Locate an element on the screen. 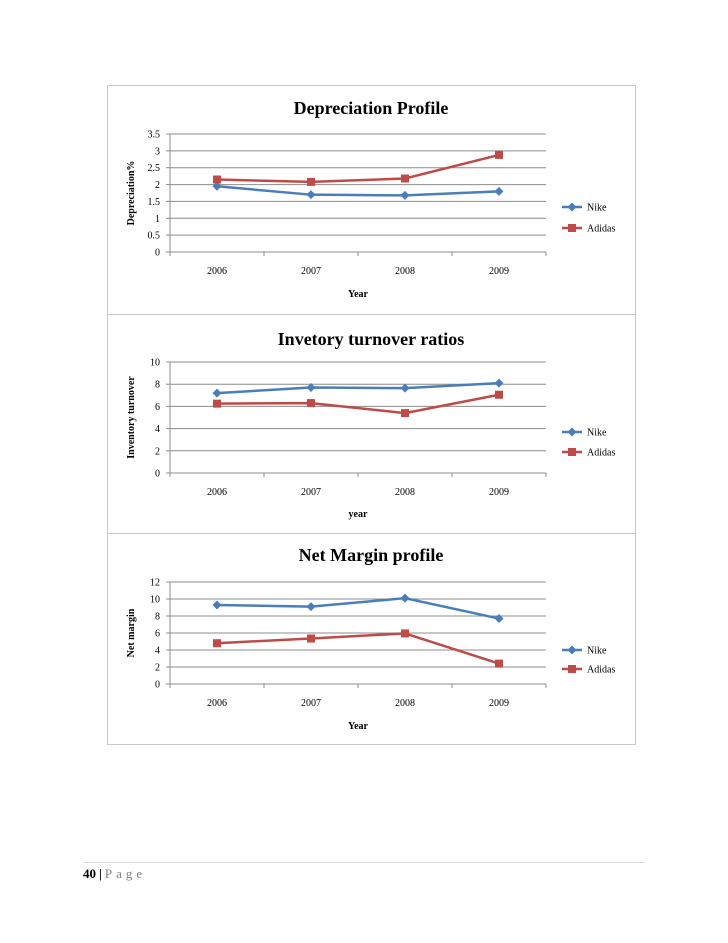 Image resolution: width=728 pixels, height=943 pixels. chart-title: Net Margin profile is located at coordinates (371, 555).